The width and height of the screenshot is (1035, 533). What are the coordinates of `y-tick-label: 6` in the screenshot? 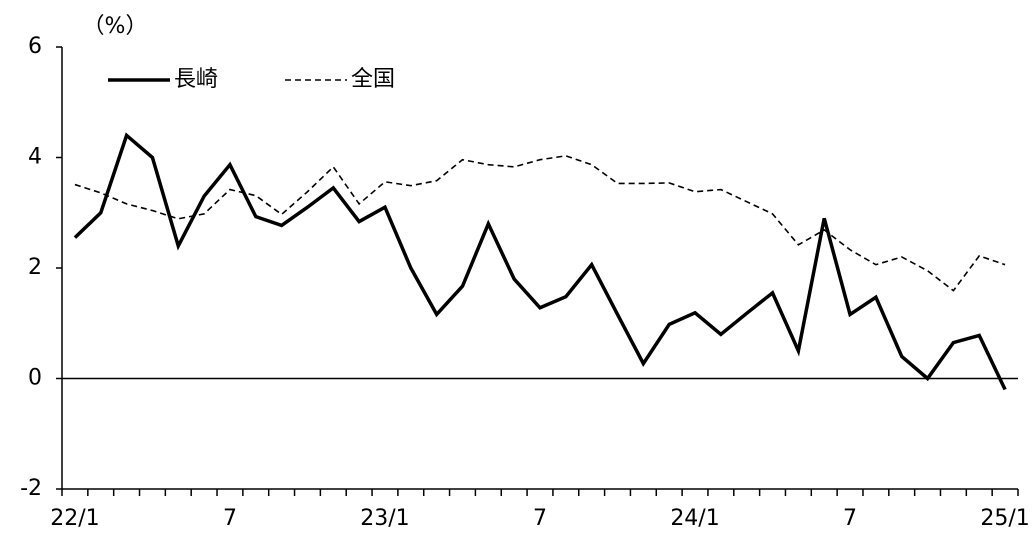 It's located at (35, 46).